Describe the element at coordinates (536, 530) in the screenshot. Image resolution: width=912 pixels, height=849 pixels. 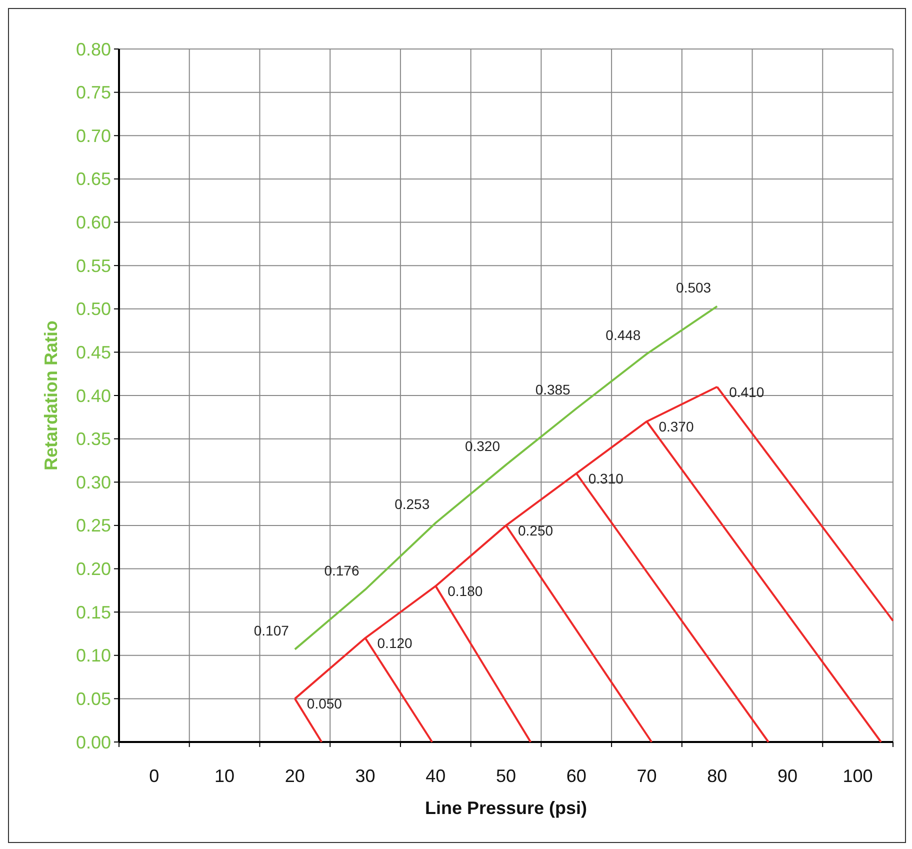
I see `data-label: 0.250` at that location.